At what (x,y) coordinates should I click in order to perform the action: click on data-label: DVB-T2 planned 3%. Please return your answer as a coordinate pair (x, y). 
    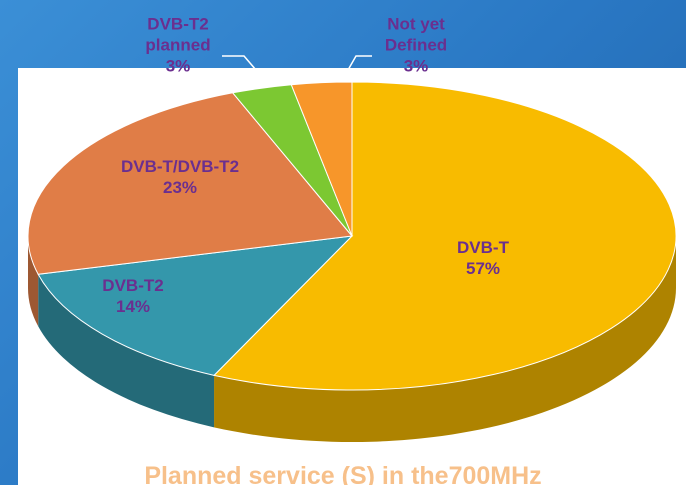
    Looking at the image, I should click on (178, 45).